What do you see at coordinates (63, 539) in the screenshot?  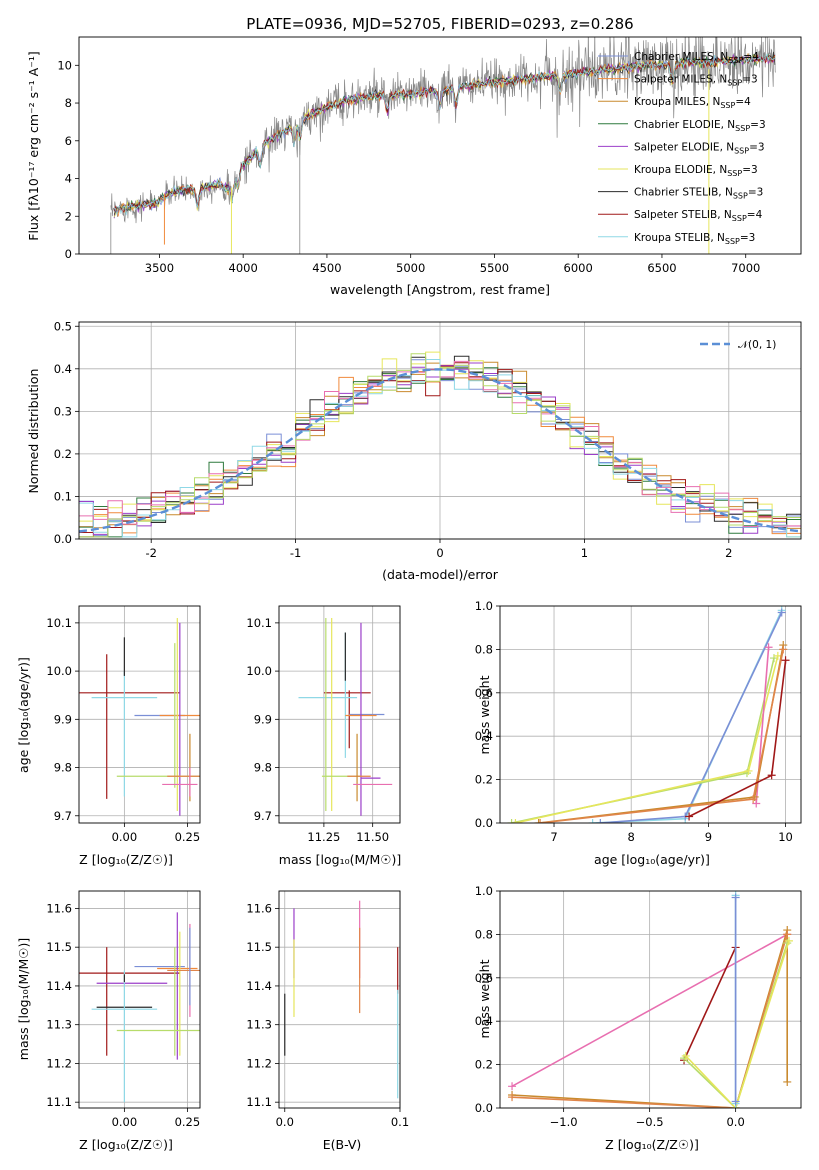 I see `y-tick-label: 0.0` at bounding box center [63, 539].